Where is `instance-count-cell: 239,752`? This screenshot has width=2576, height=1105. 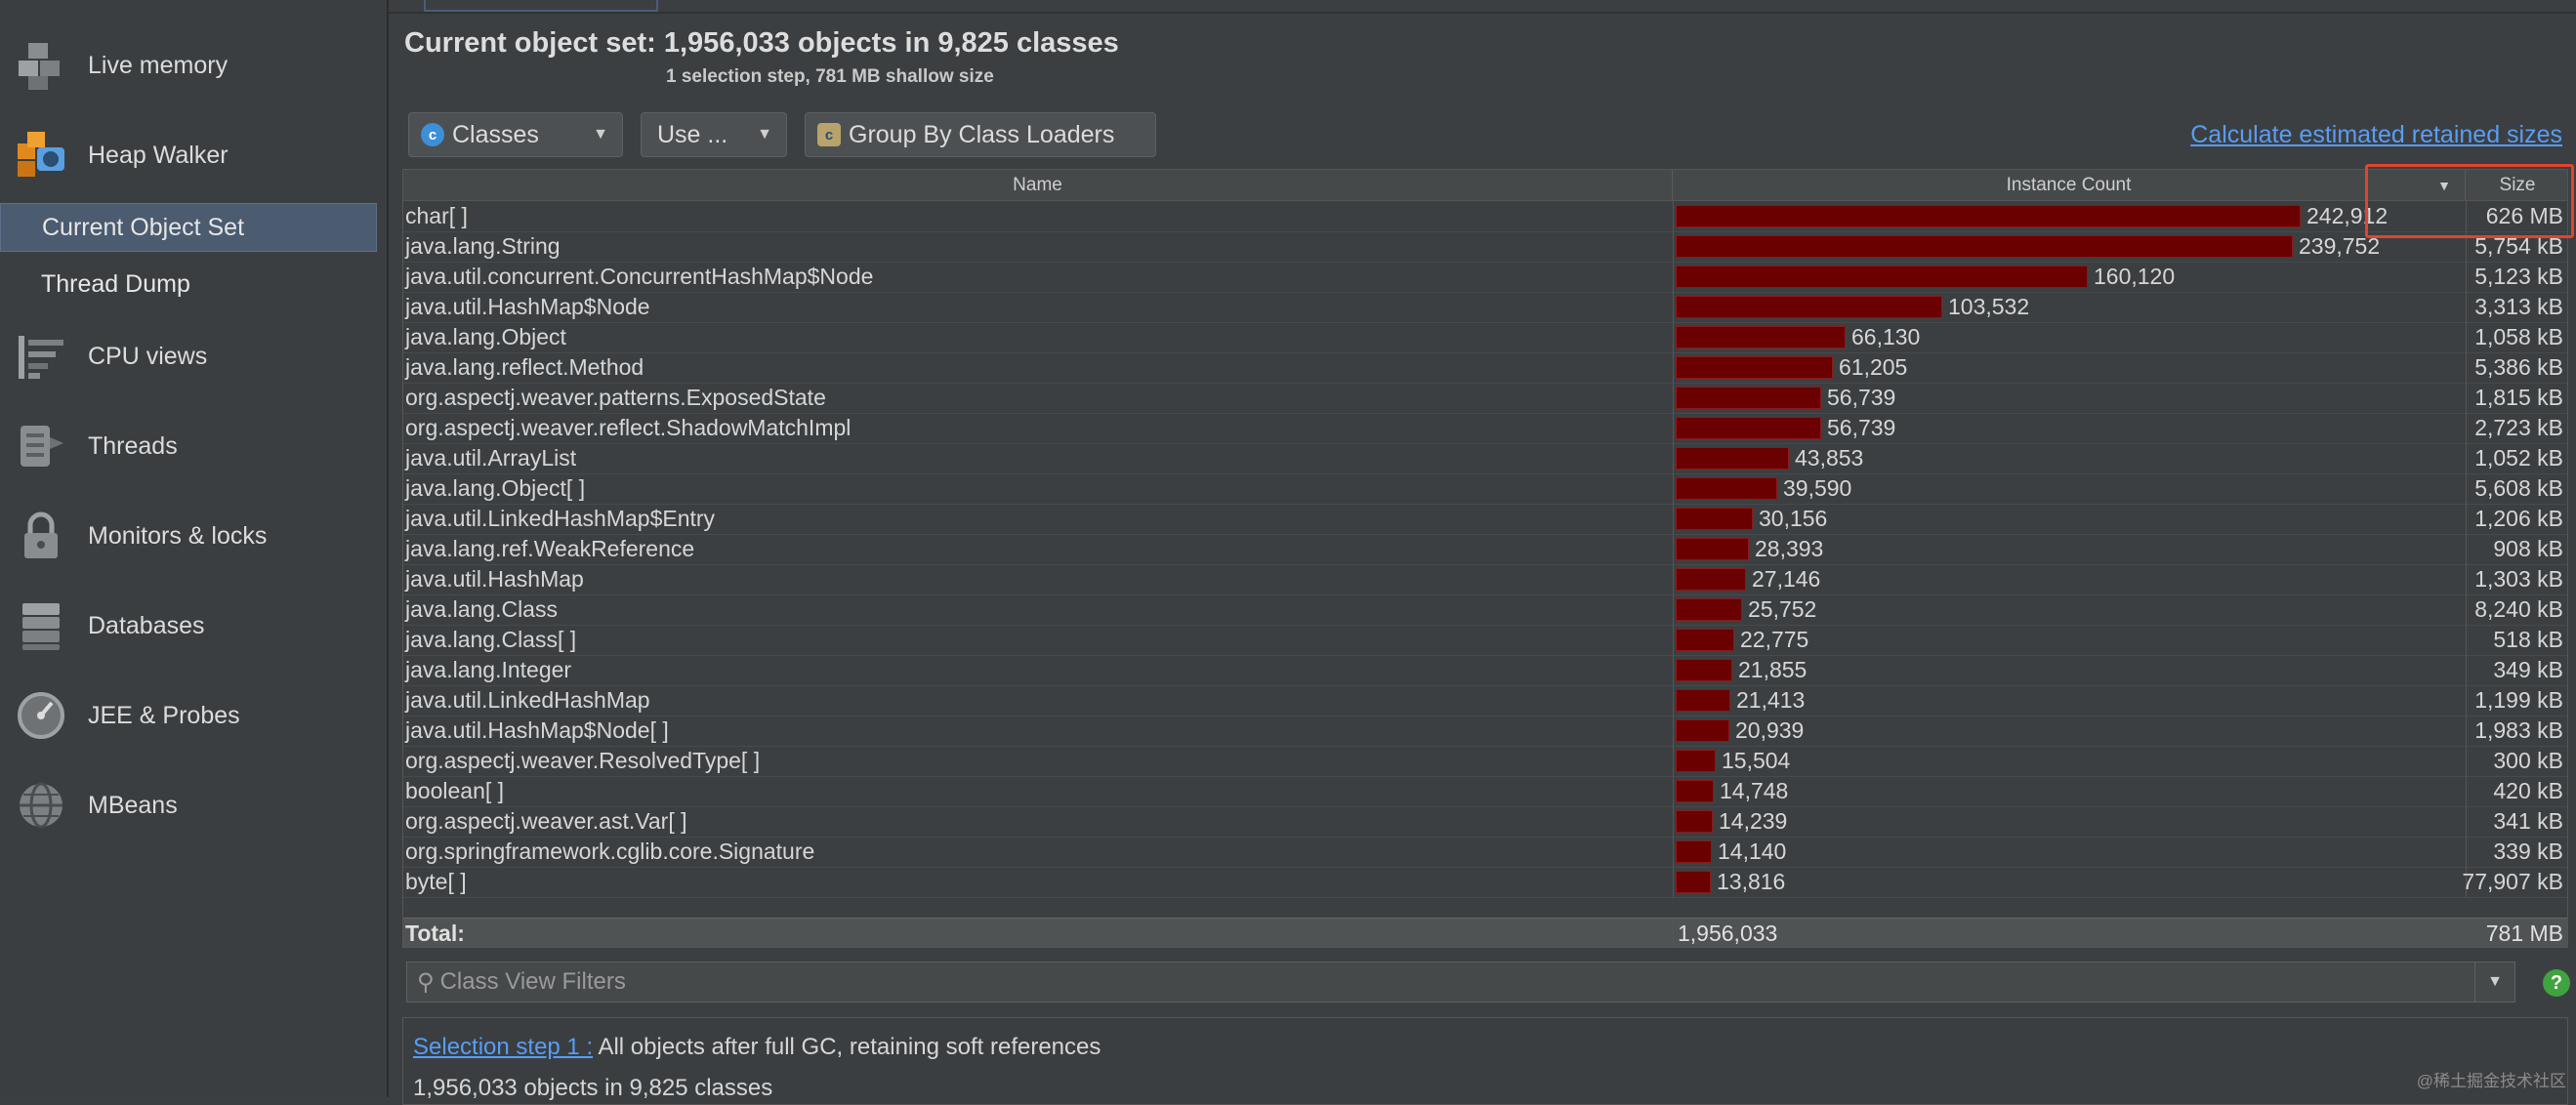 instance-count-cell: 239,752 is located at coordinates (2069, 246).